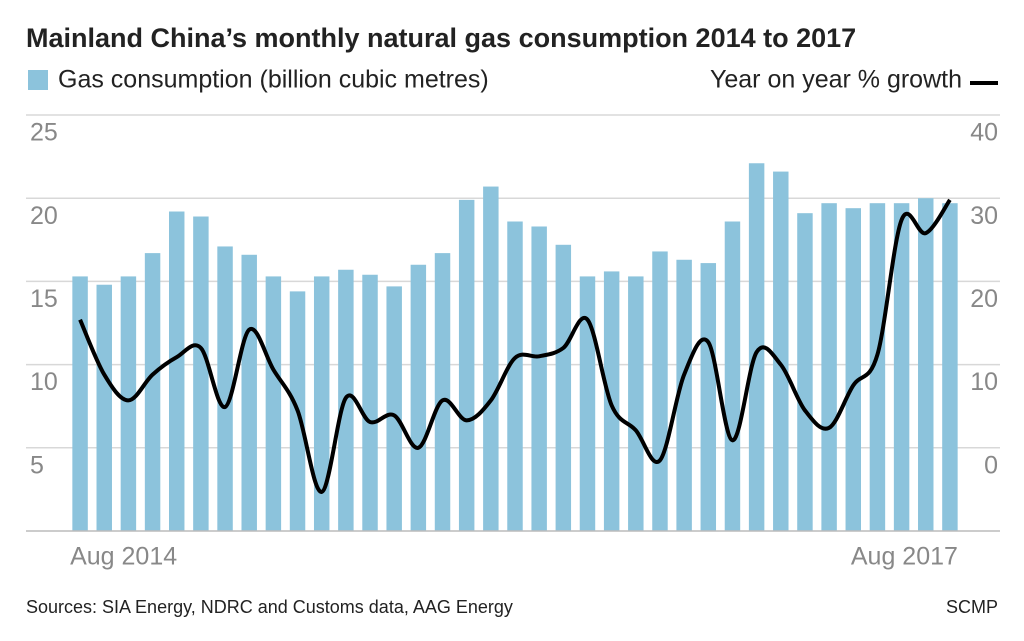 Image resolution: width=1024 pixels, height=641 pixels. I want to click on credit: SCMP, so click(972, 607).